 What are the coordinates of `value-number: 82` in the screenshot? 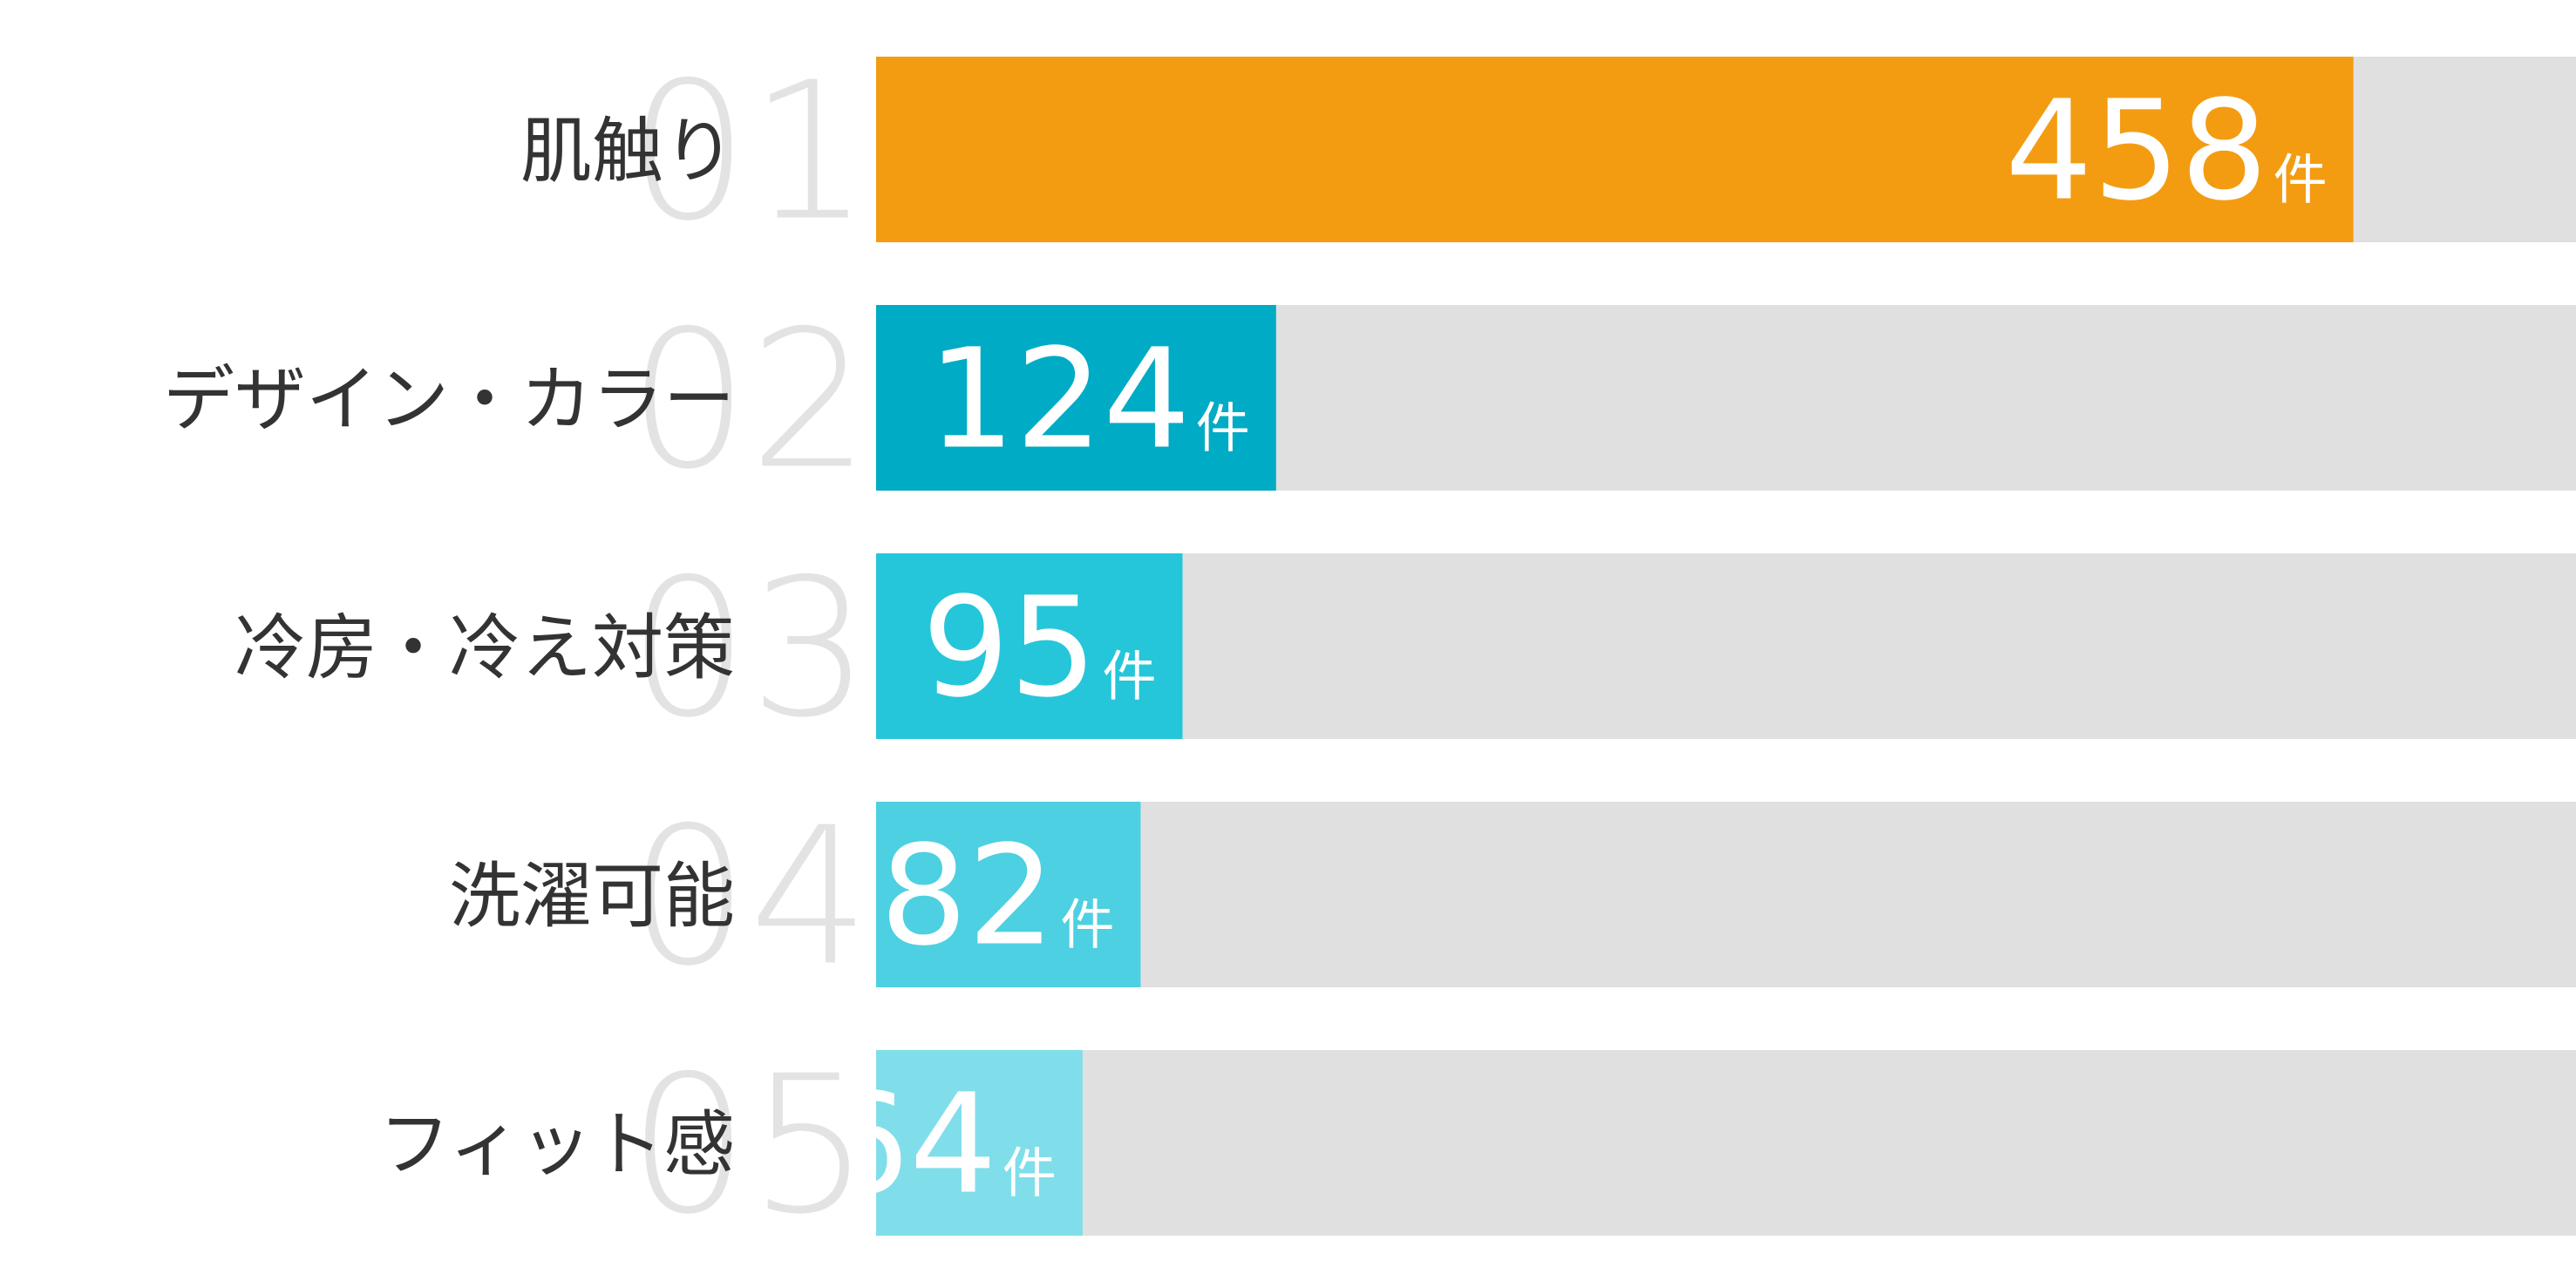 It's located at (967, 897).